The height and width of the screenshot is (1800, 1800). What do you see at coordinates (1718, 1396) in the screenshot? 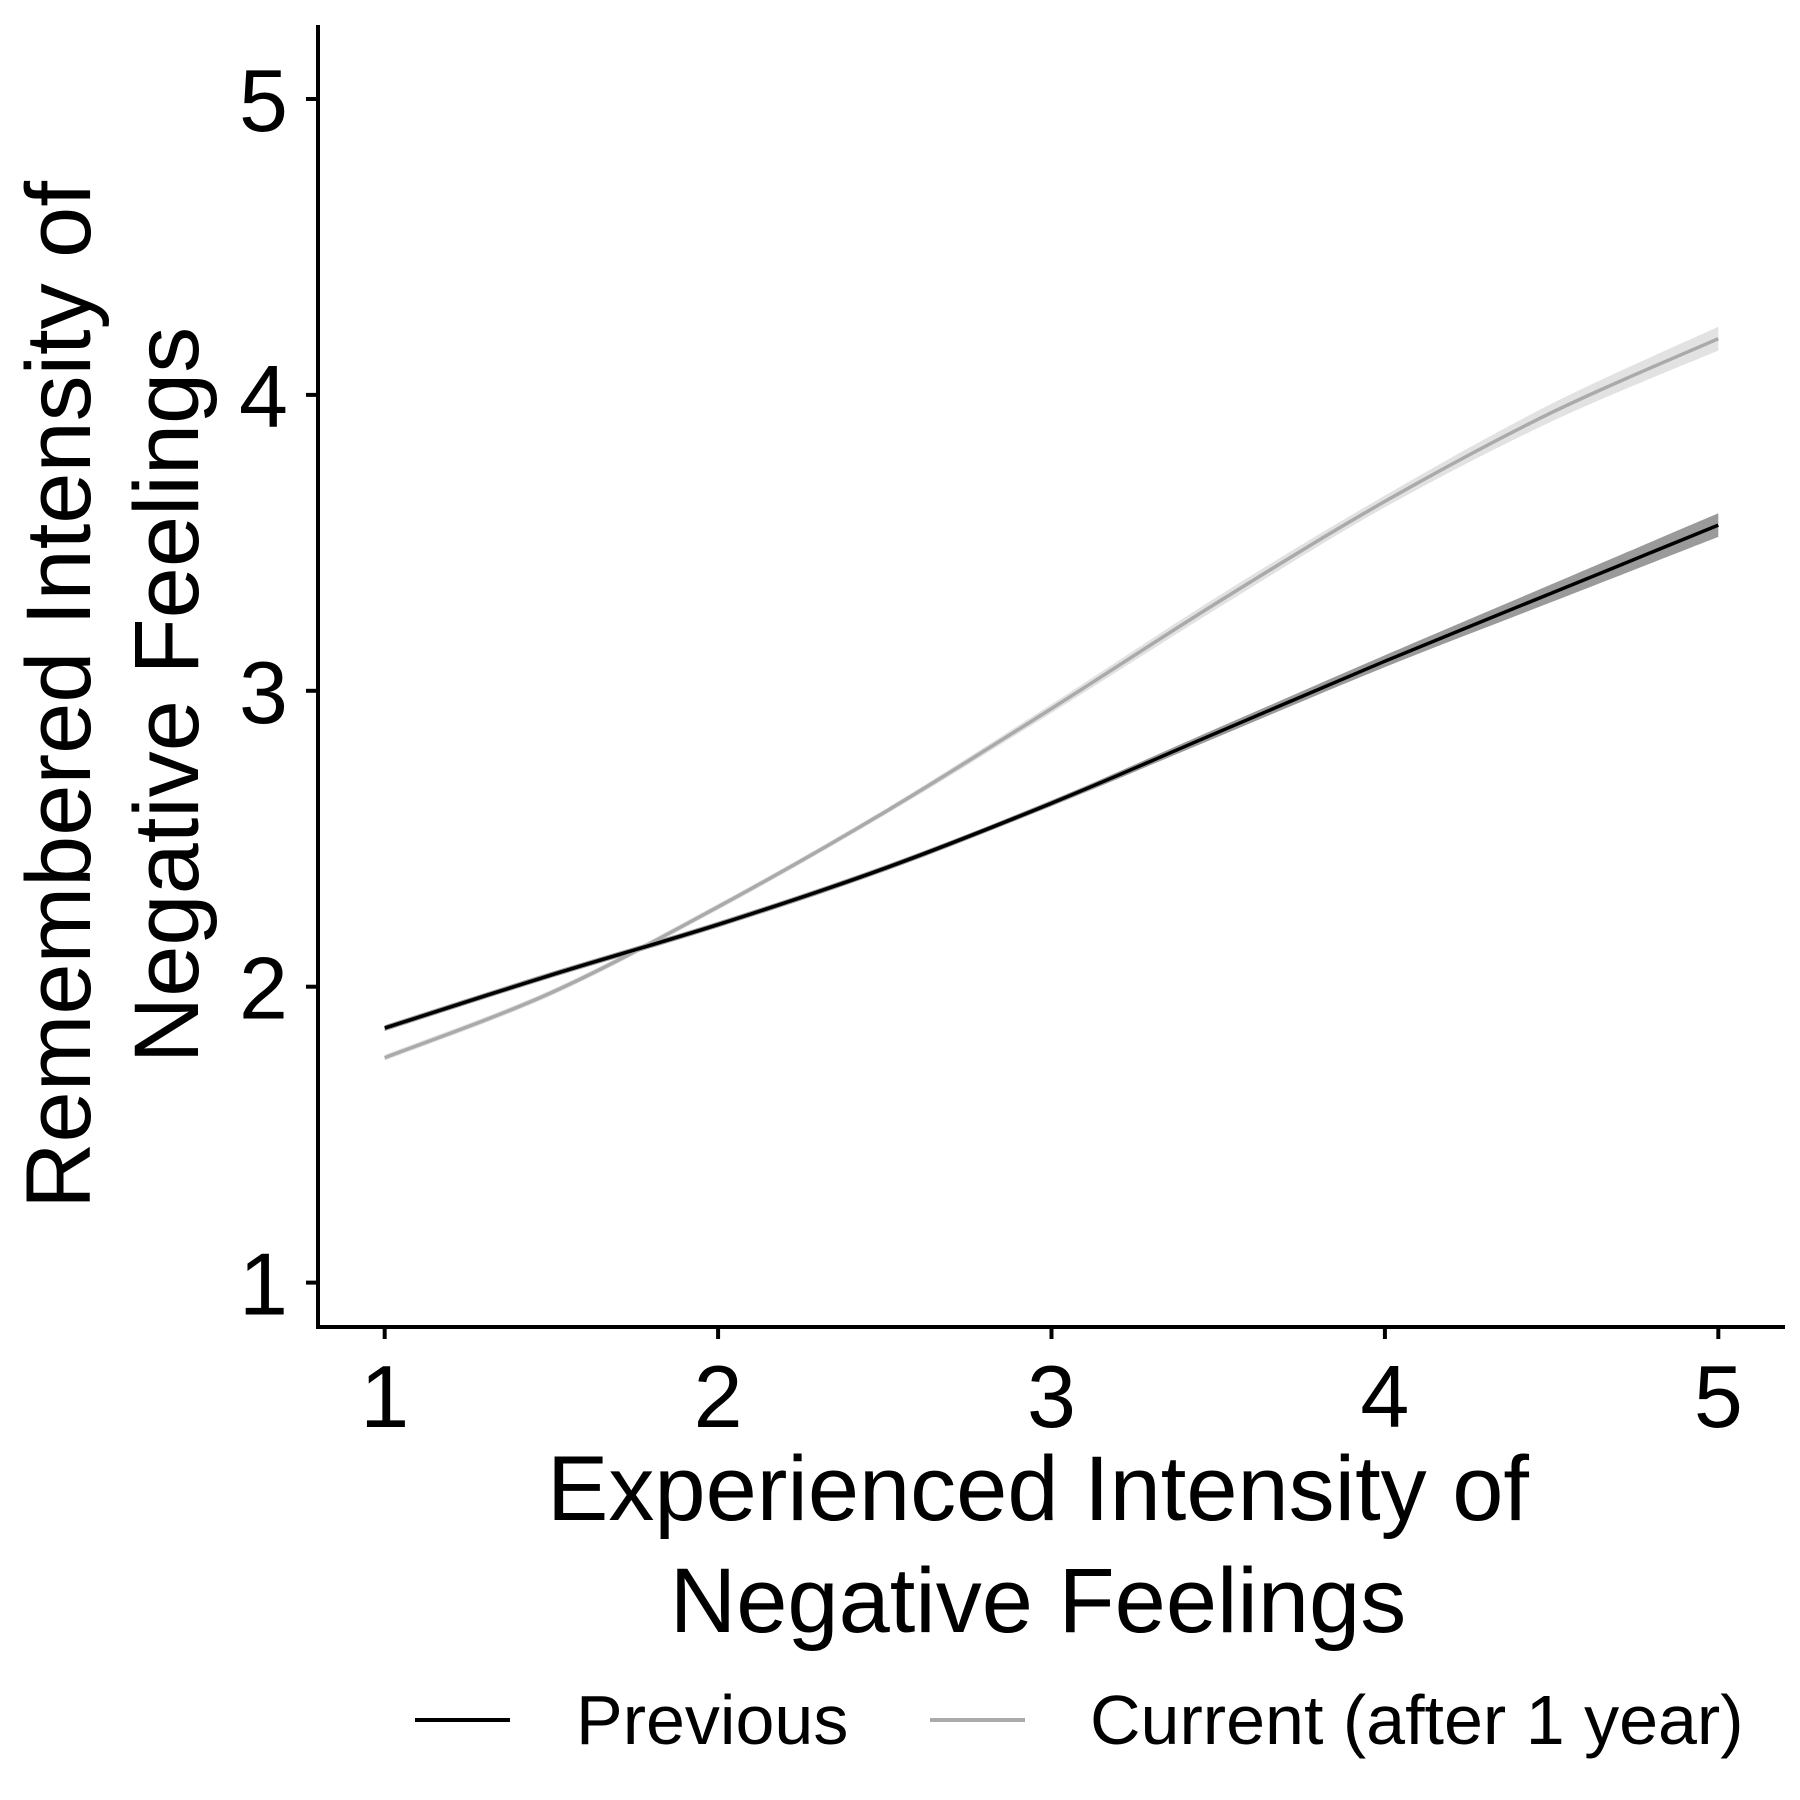
I see `x-tick-label: 5` at bounding box center [1718, 1396].